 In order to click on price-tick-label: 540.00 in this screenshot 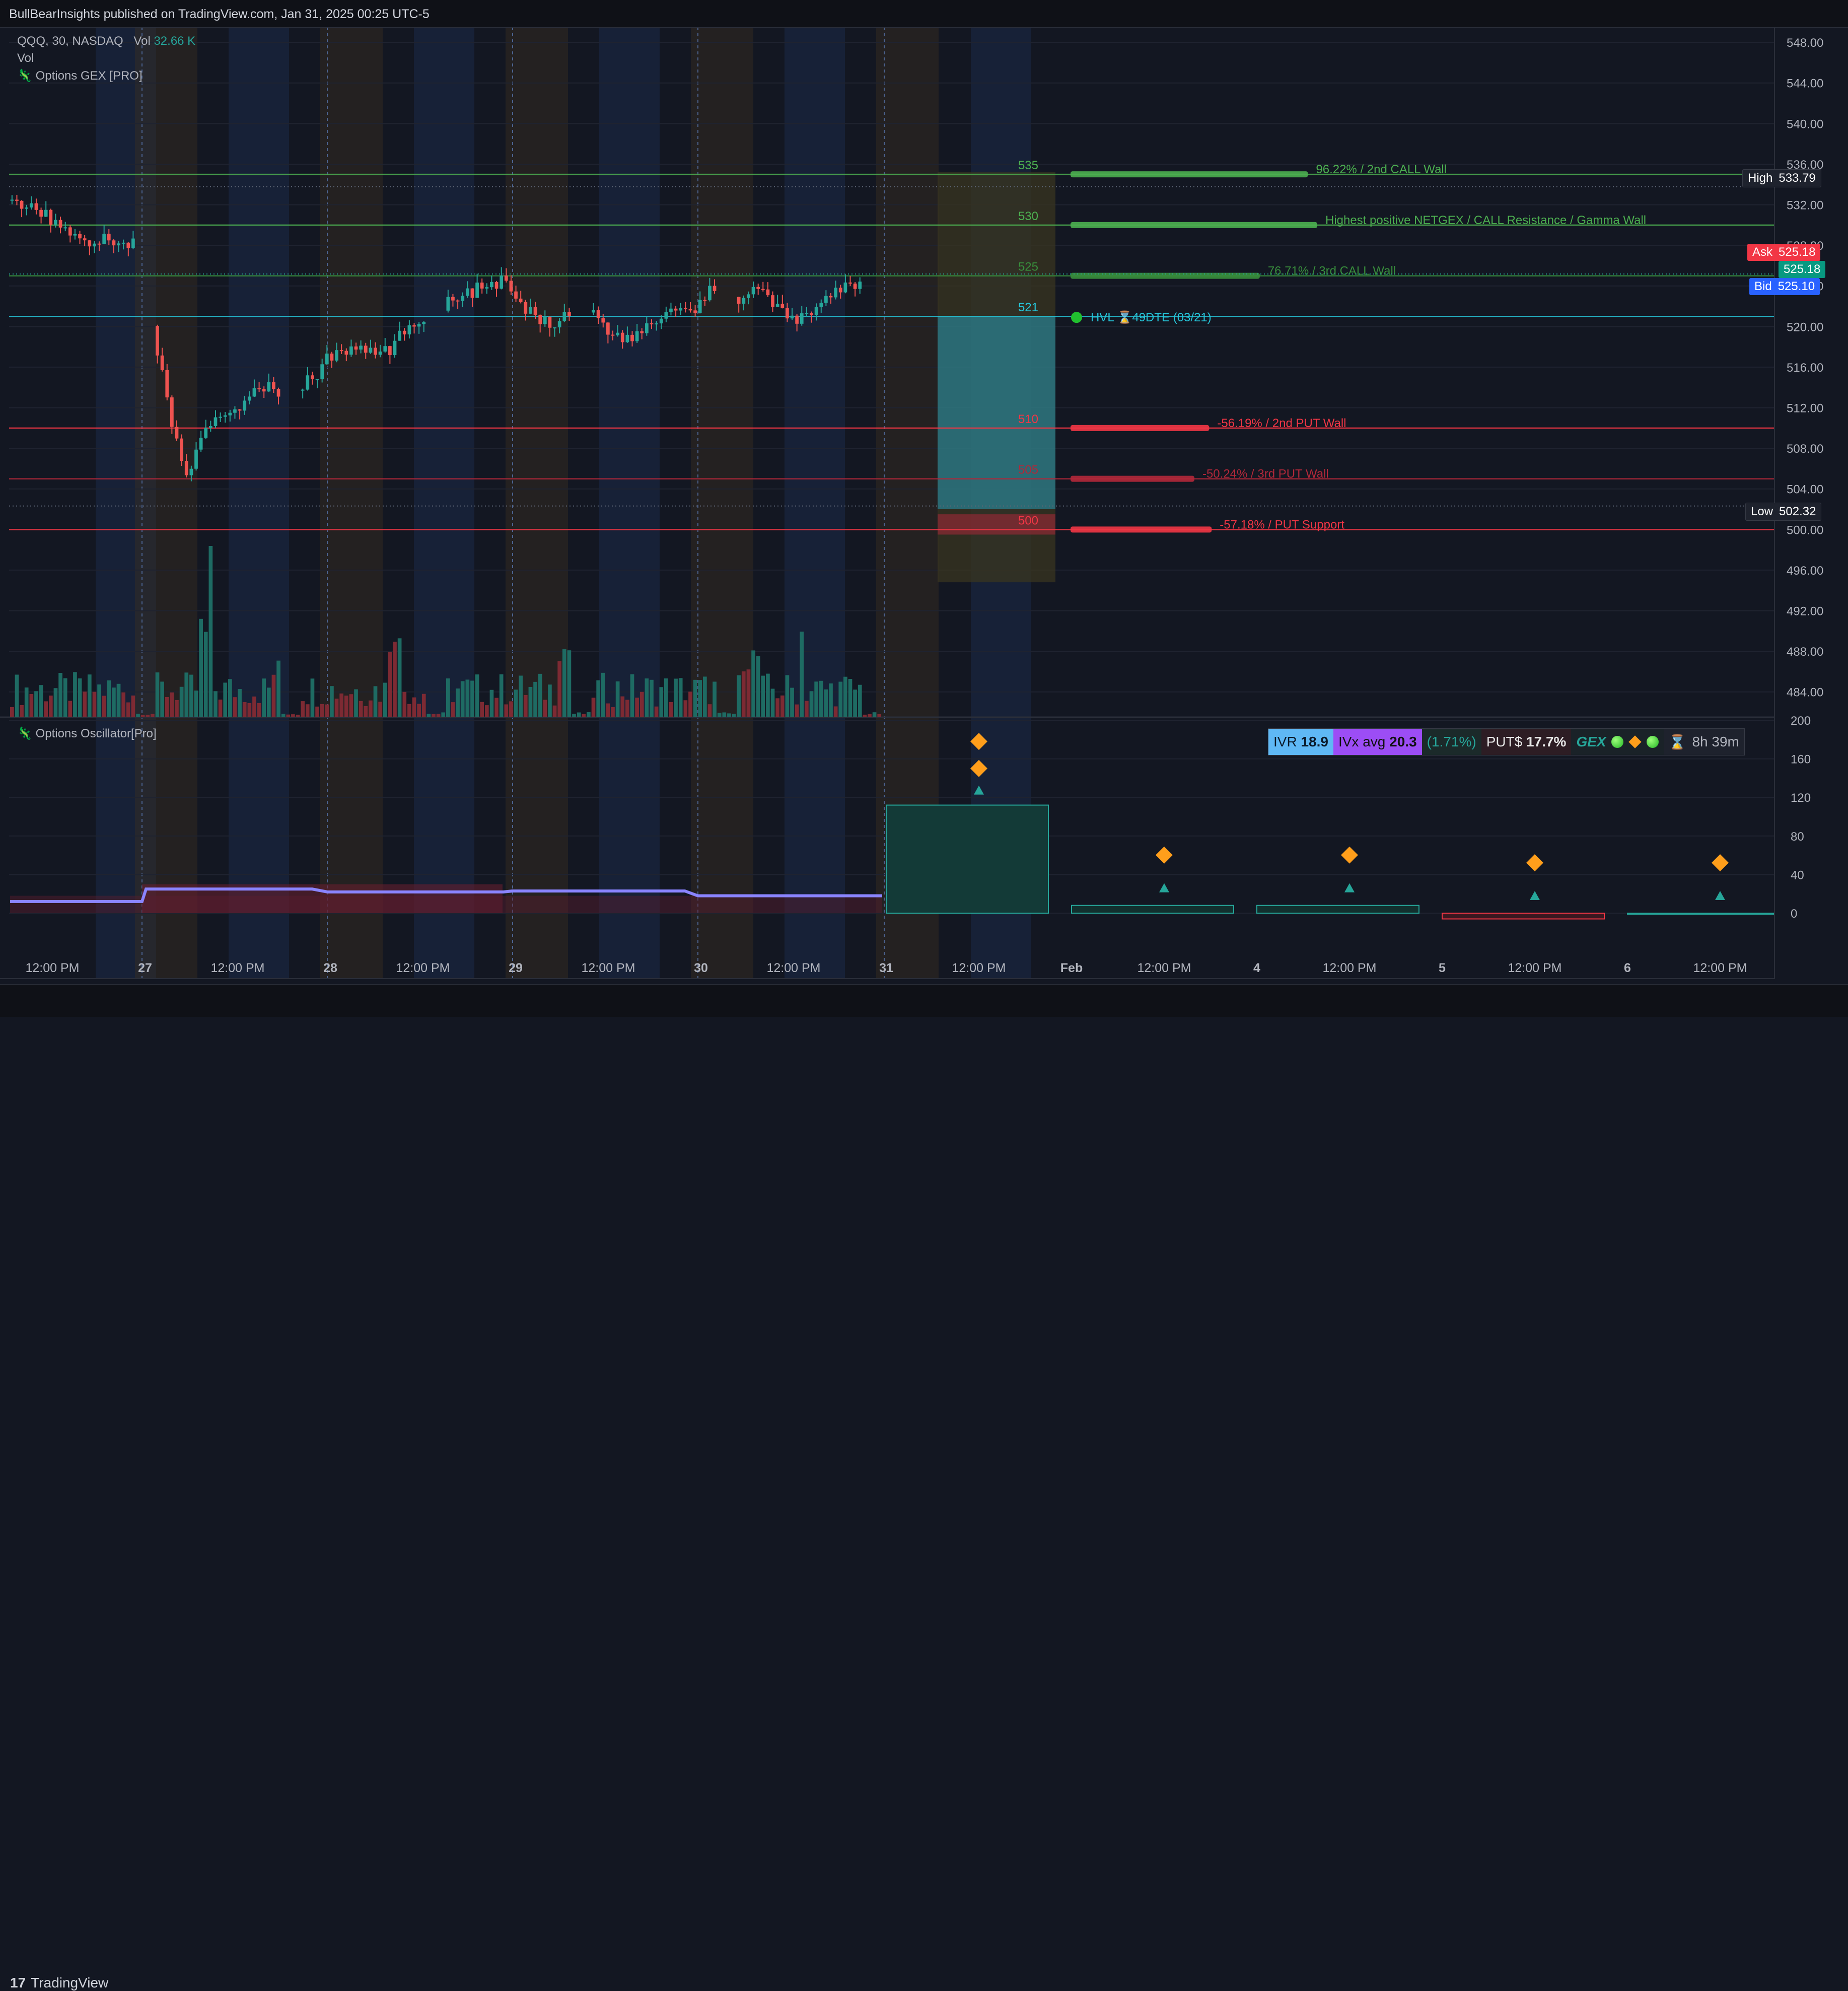, I will do `click(1805, 124)`.